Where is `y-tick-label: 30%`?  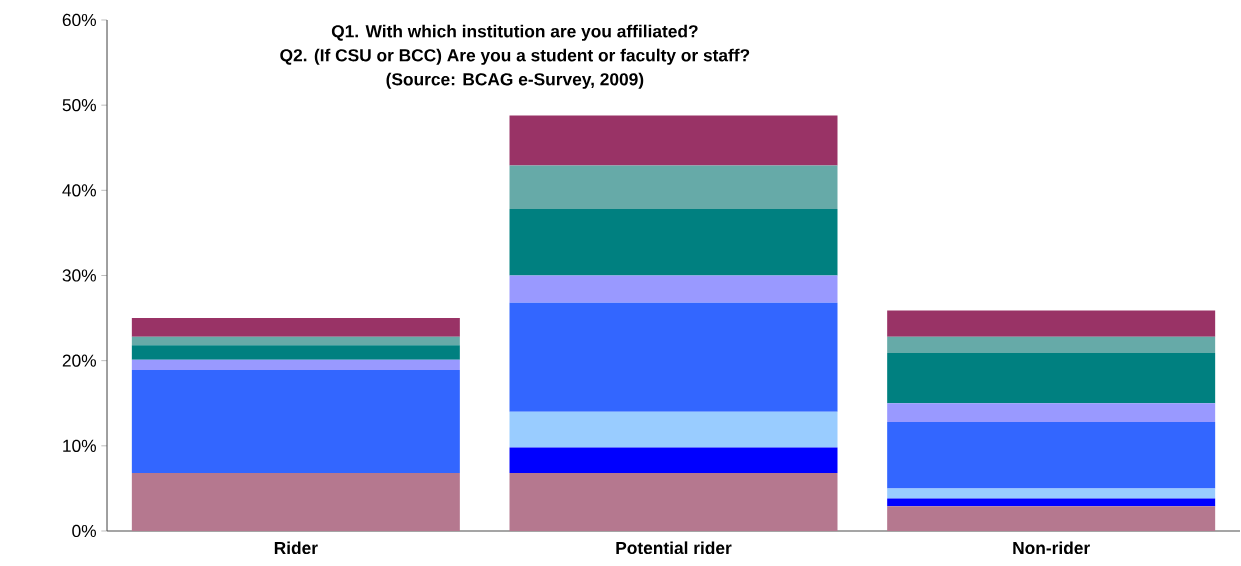
y-tick-label: 30% is located at coordinates (79, 275).